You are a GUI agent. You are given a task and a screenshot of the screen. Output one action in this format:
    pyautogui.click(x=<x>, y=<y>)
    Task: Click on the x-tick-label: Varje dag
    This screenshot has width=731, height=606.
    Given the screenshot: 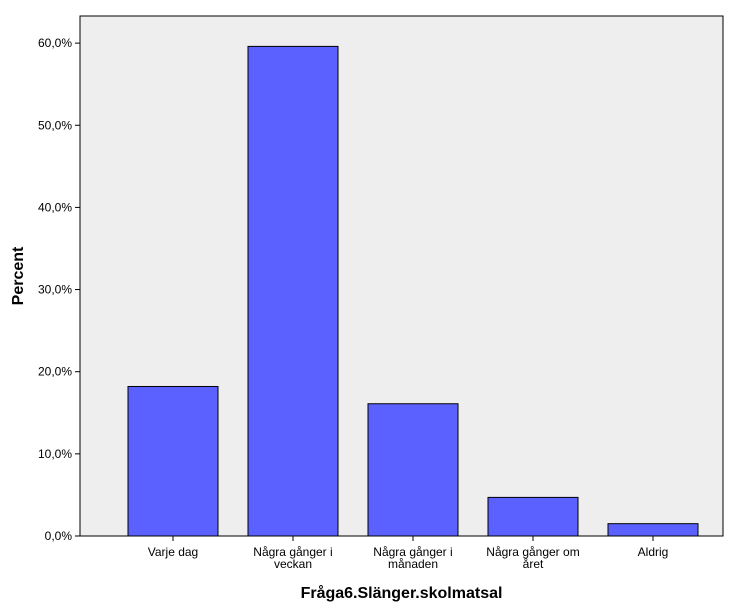 What is the action you would take?
    pyautogui.click(x=173, y=552)
    